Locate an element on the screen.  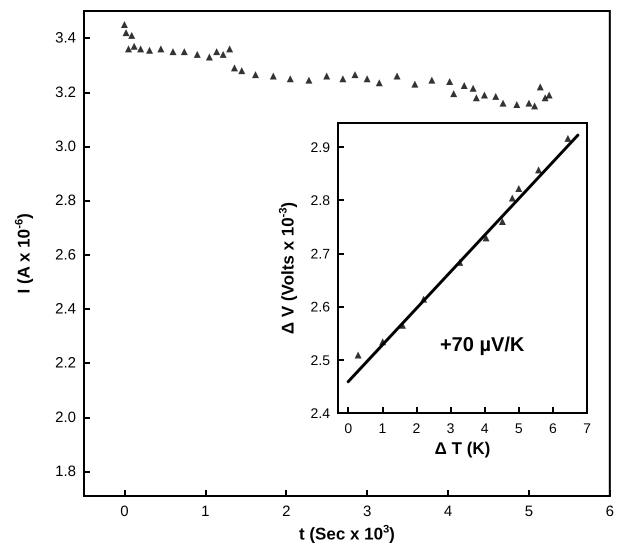
y-tick-label: 2.9 is located at coordinates (320, 146).